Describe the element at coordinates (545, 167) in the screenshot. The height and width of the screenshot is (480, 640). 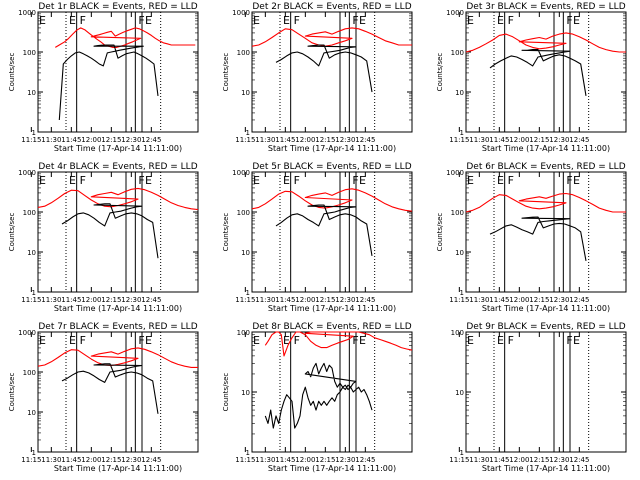
I see `panel-title: Det 6r BLACK = Events, RED = LLD` at that location.